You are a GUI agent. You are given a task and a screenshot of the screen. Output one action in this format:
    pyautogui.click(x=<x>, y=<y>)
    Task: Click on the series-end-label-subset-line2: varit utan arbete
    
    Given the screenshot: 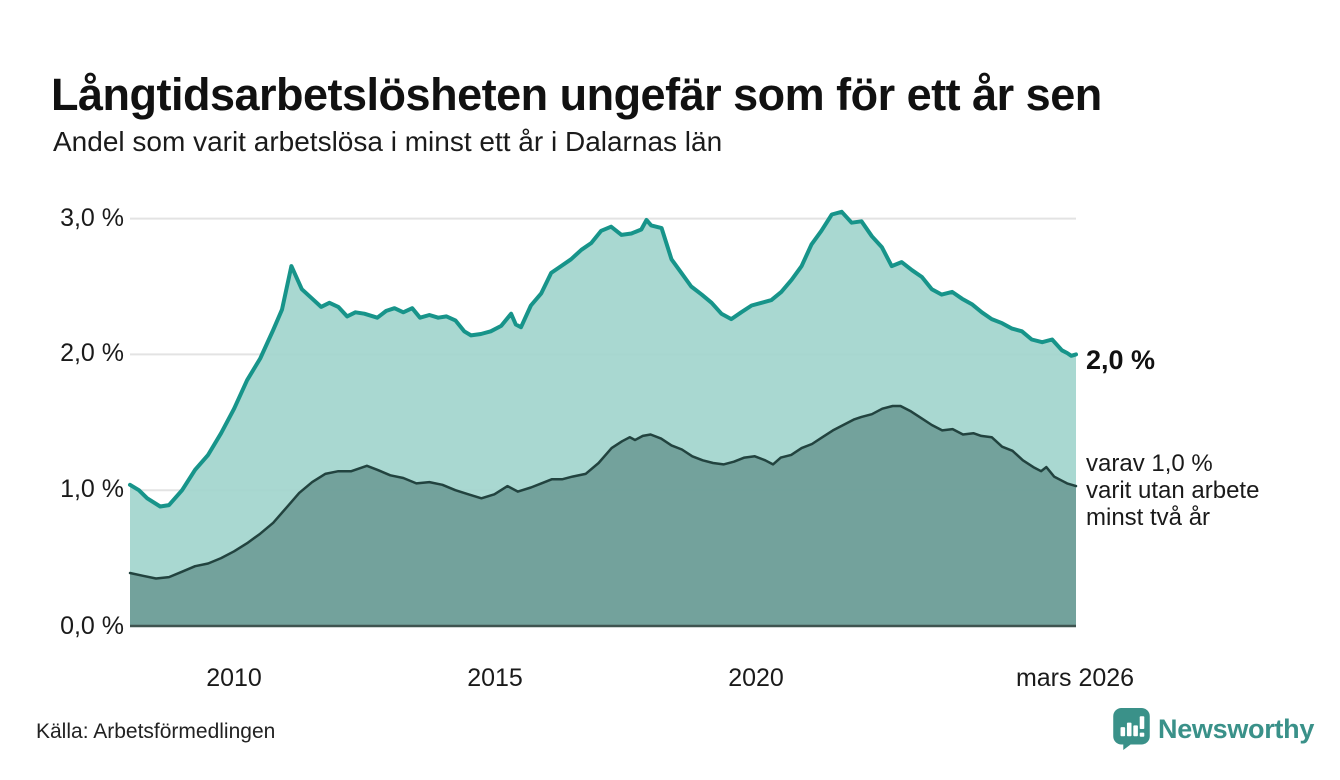 What is the action you would take?
    pyautogui.click(x=1173, y=490)
    